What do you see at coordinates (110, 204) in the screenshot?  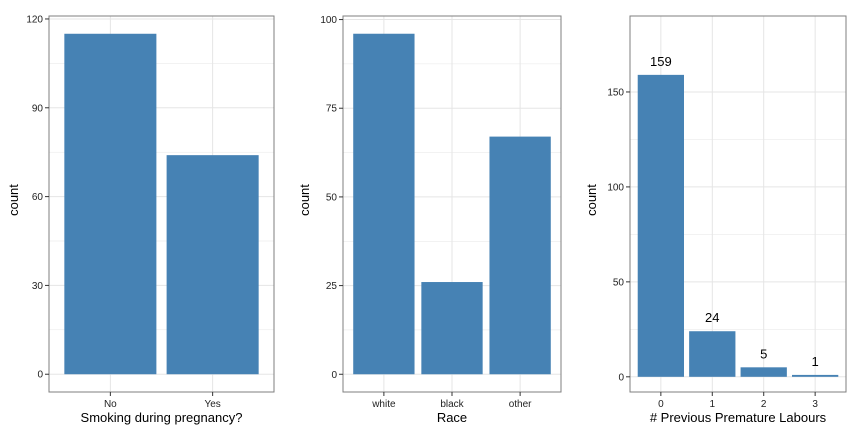 I see `bar-no` at bounding box center [110, 204].